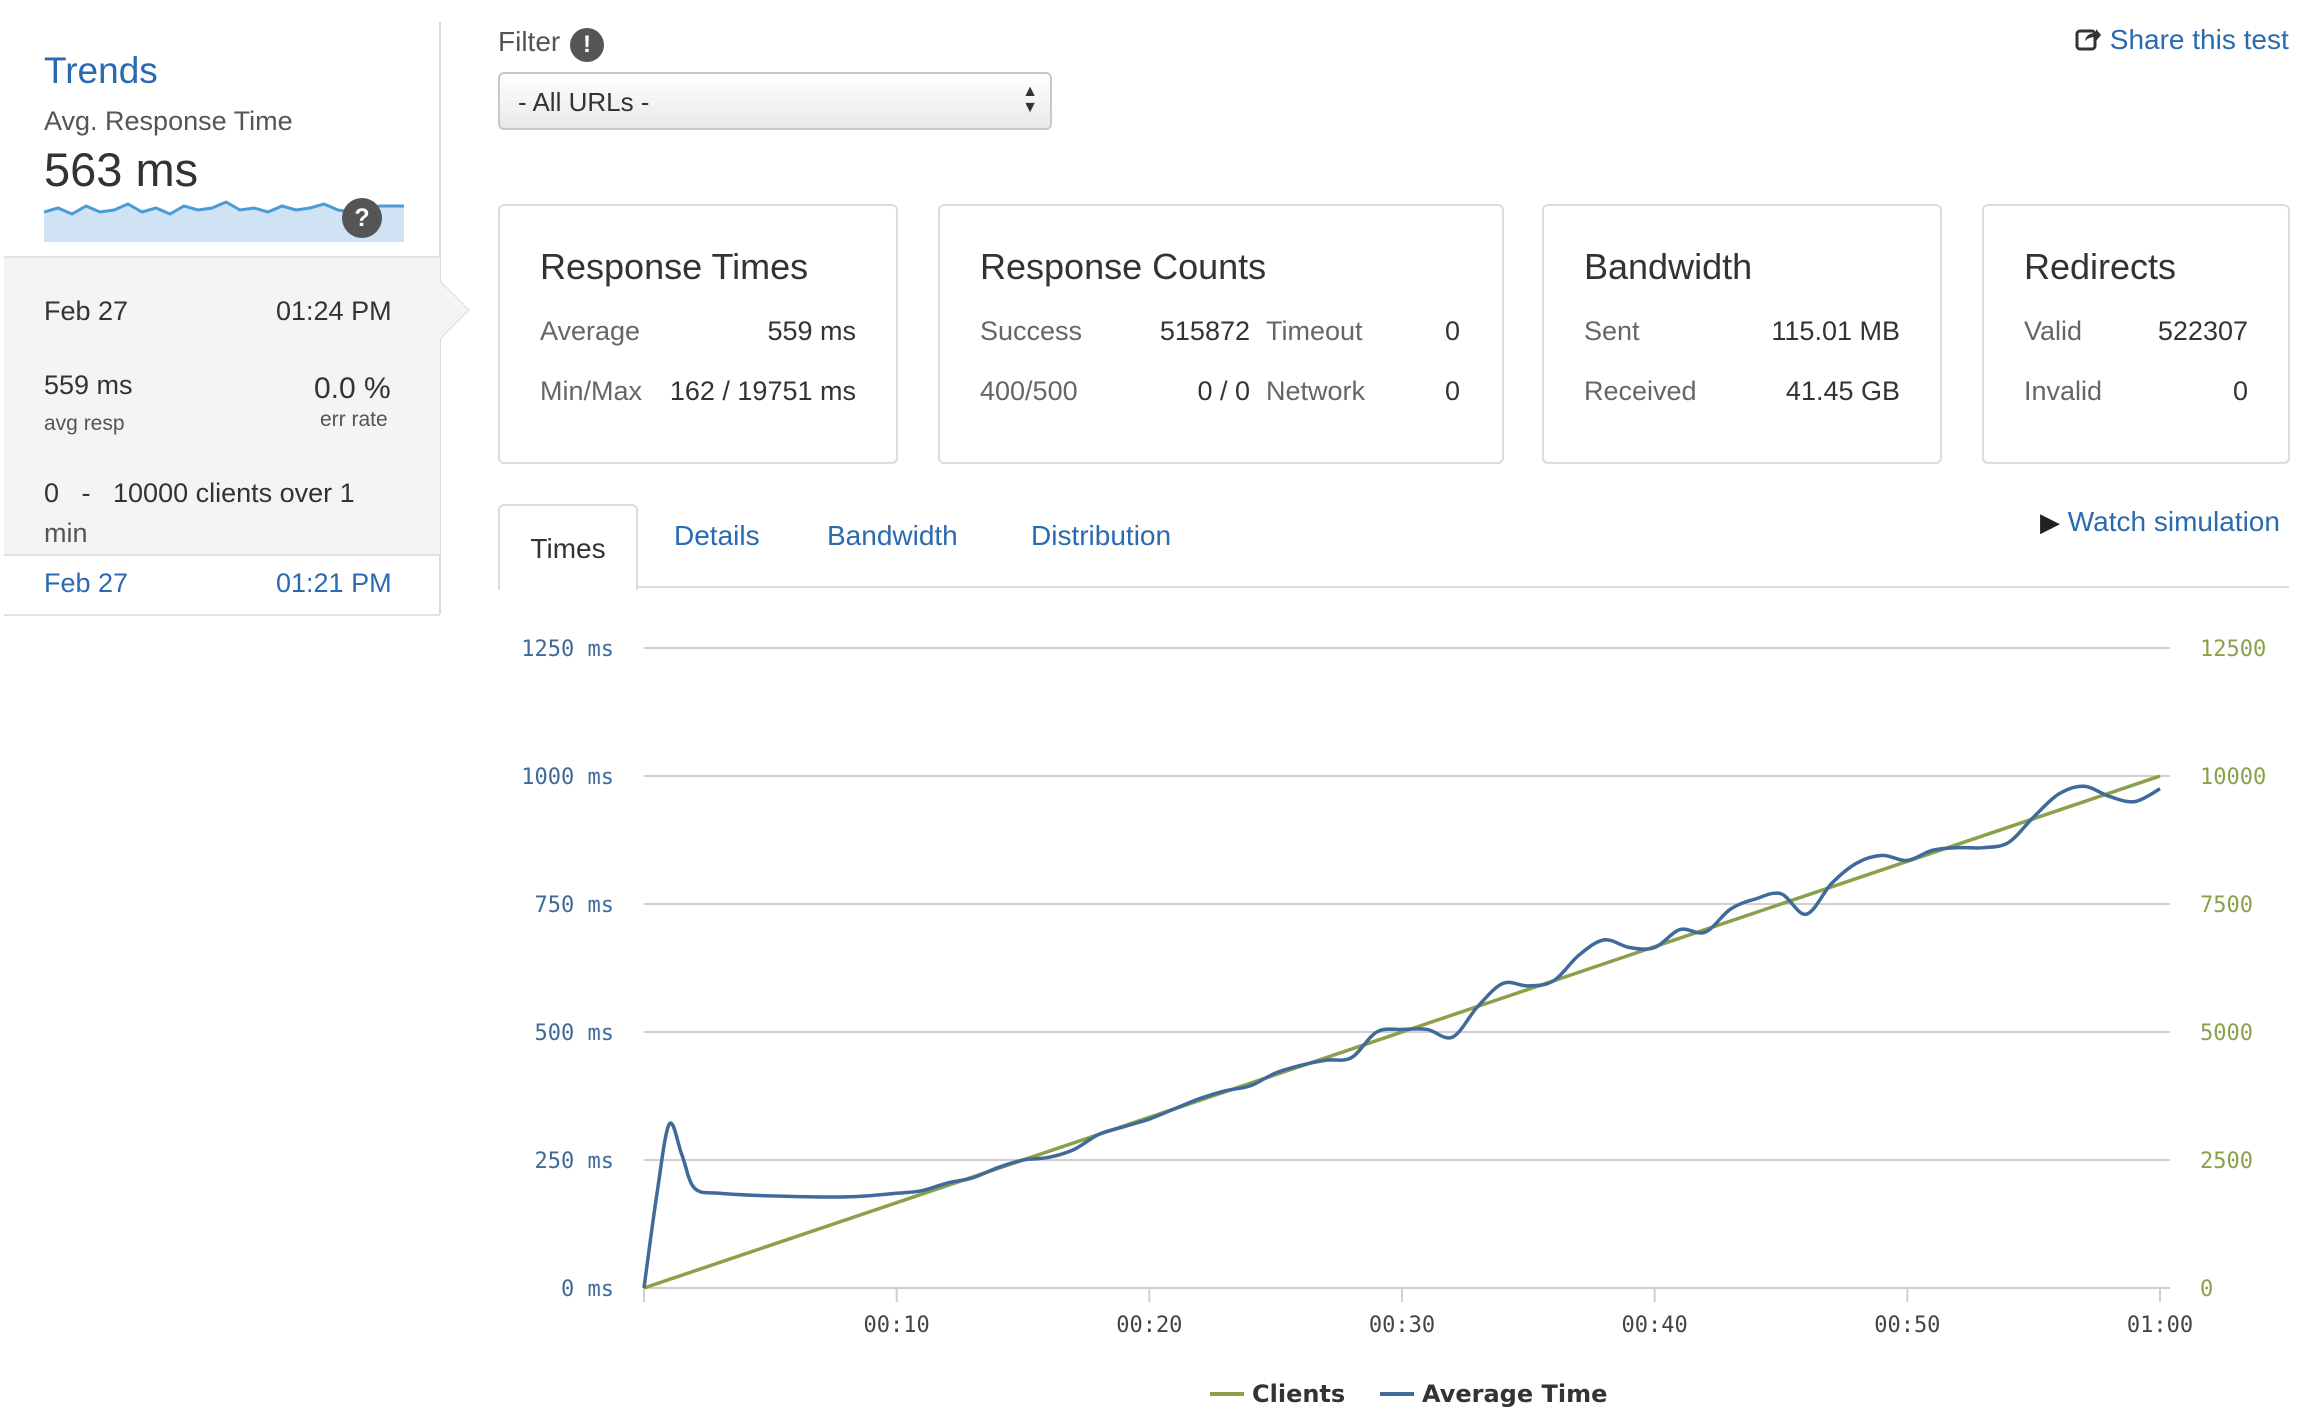 This screenshot has width=2299, height=1422. Describe the element at coordinates (587, 45) in the screenshot. I see `filter-info-icon: !` at that location.